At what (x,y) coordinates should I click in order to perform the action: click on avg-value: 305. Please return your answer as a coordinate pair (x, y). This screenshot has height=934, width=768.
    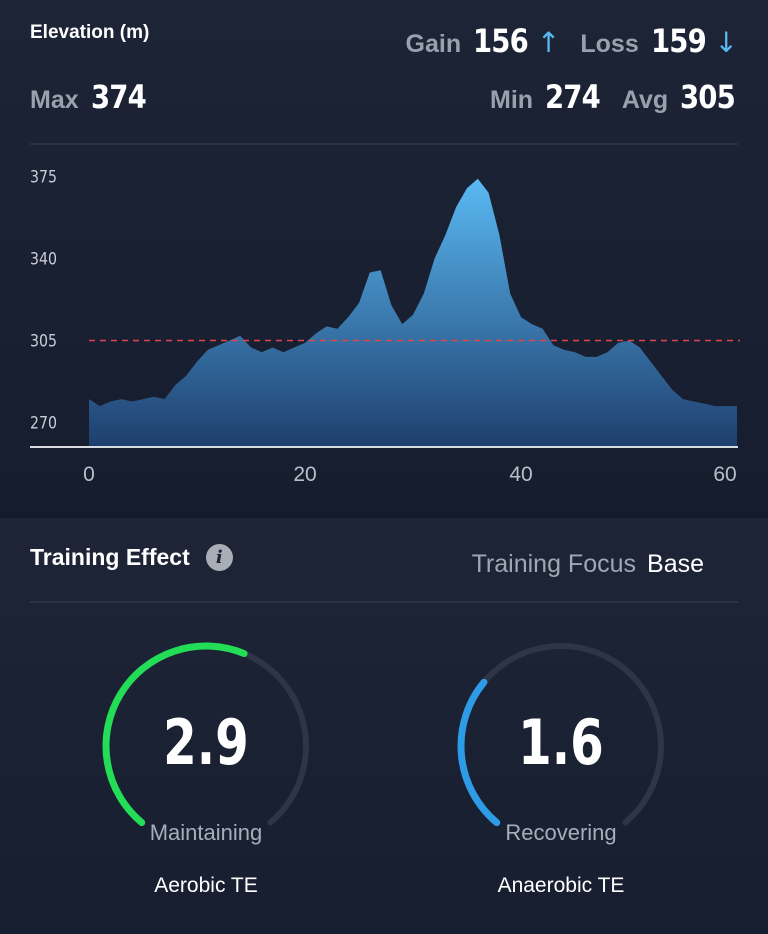
    Looking at the image, I should click on (708, 97).